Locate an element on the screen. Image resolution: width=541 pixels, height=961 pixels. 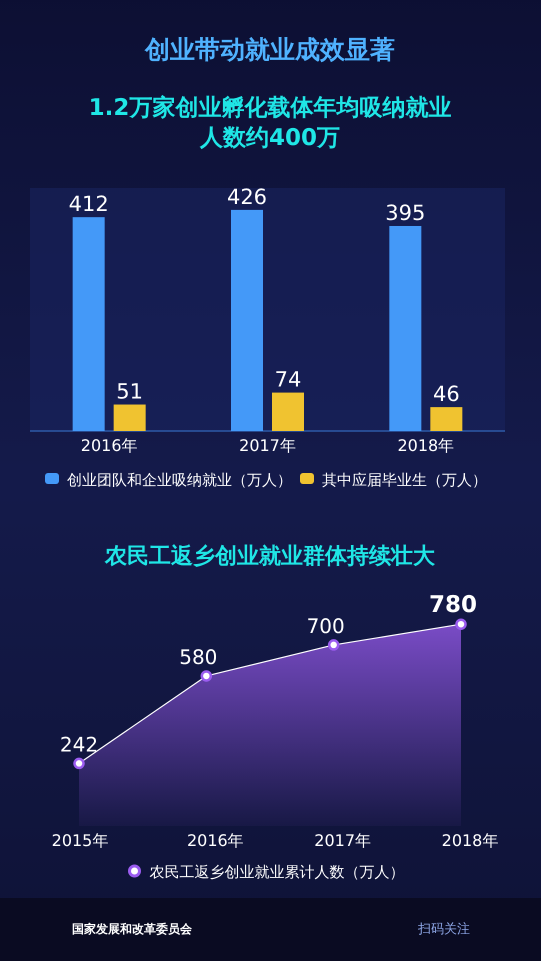
data-label: 780 is located at coordinates (453, 605).